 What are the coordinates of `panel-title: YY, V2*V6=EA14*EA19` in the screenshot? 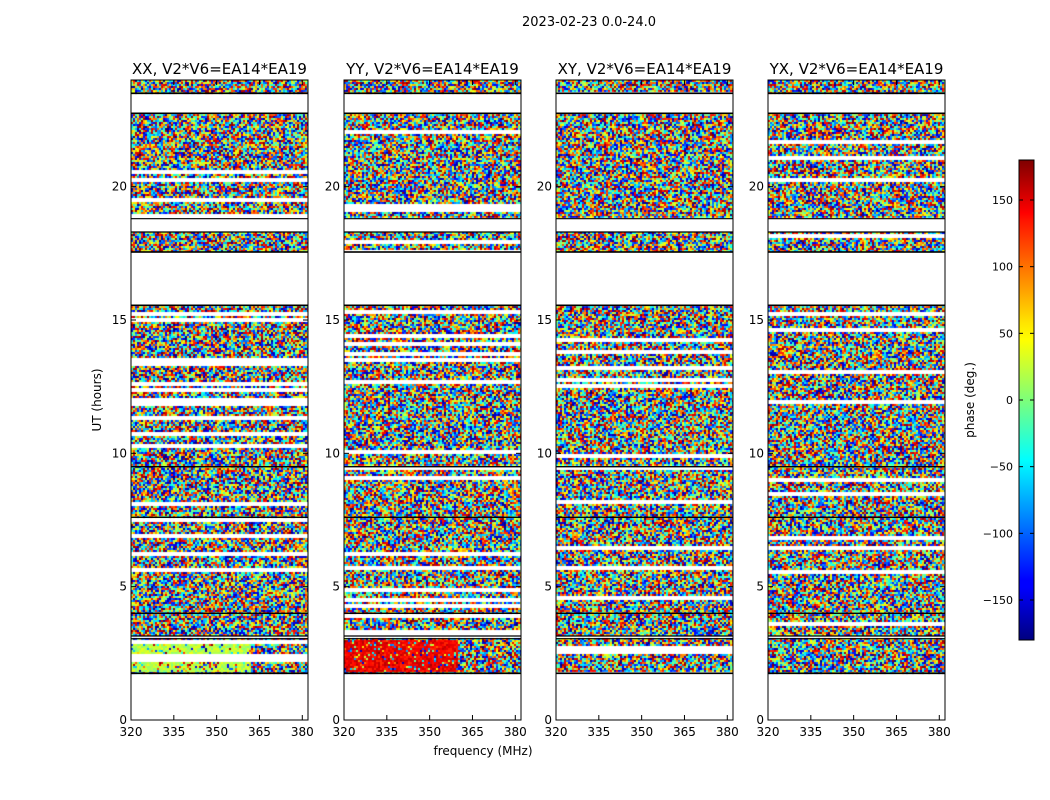 It's located at (432, 69).